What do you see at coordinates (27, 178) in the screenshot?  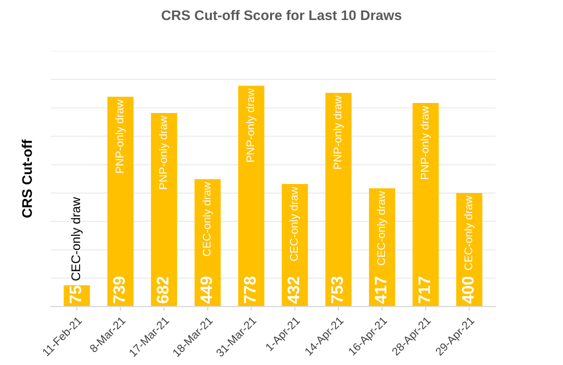 I see `y-axis-title: CRS Cut-off` at bounding box center [27, 178].